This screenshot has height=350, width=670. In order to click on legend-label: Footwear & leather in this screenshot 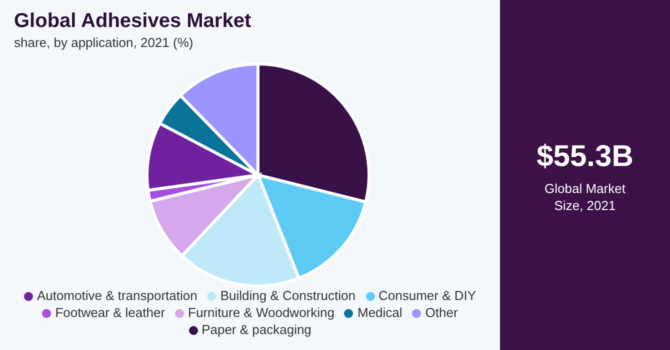, I will do `click(110, 312)`.